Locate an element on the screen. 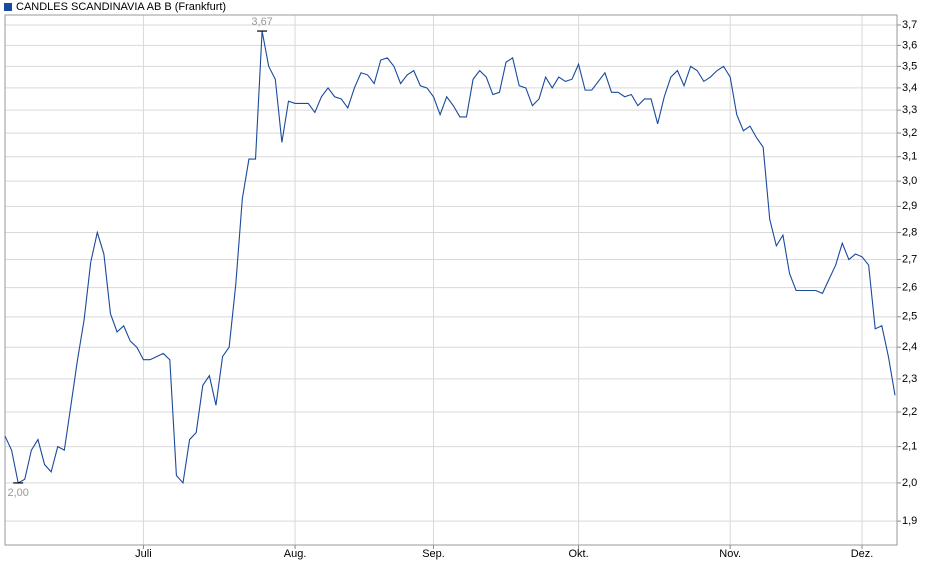 This screenshot has height=579, width=940. y-tick-label: 2,8 is located at coordinates (909, 232).